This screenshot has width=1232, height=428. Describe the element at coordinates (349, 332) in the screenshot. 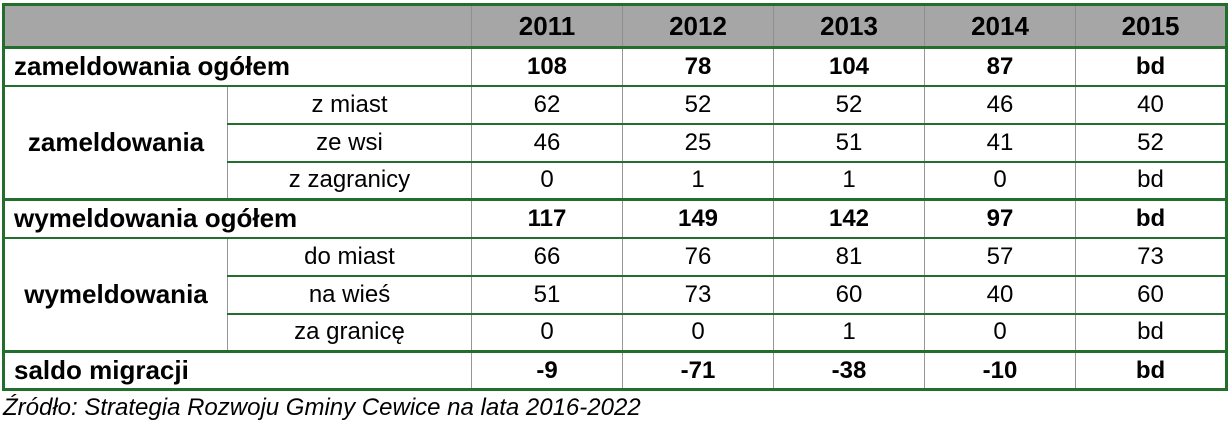

I see `row-label: za granicę` at that location.